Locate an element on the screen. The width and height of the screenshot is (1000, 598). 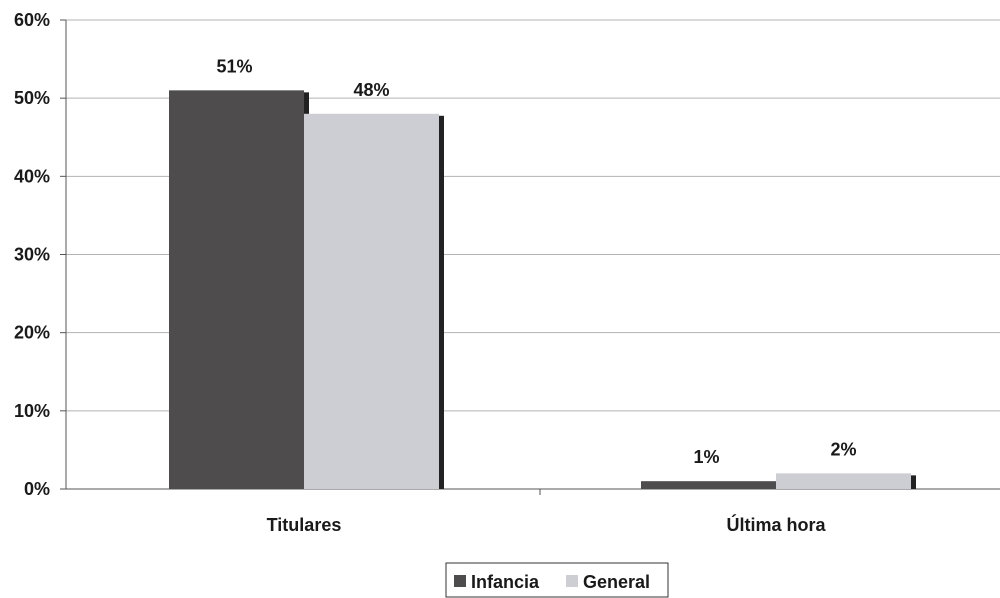
y-tick-label: 0% is located at coordinates (37, 489).